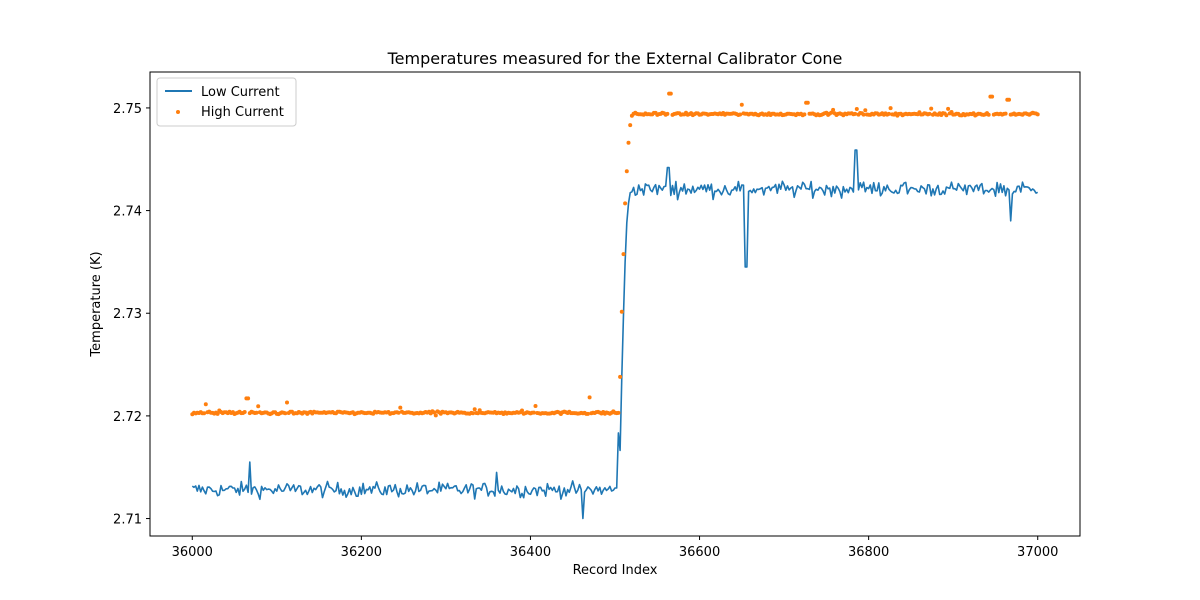 This screenshot has width=1200, height=600. I want to click on y-tick-label: 2.73, so click(127, 314).